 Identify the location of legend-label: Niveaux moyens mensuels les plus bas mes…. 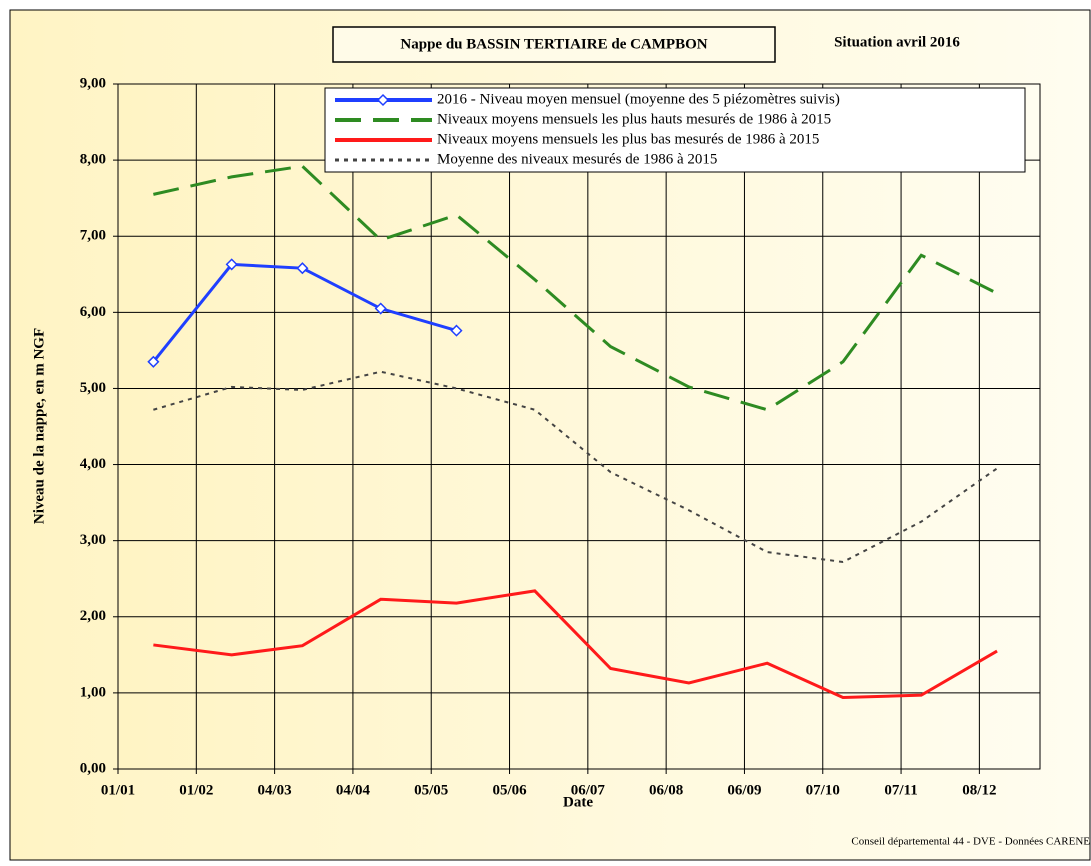
(628, 139).